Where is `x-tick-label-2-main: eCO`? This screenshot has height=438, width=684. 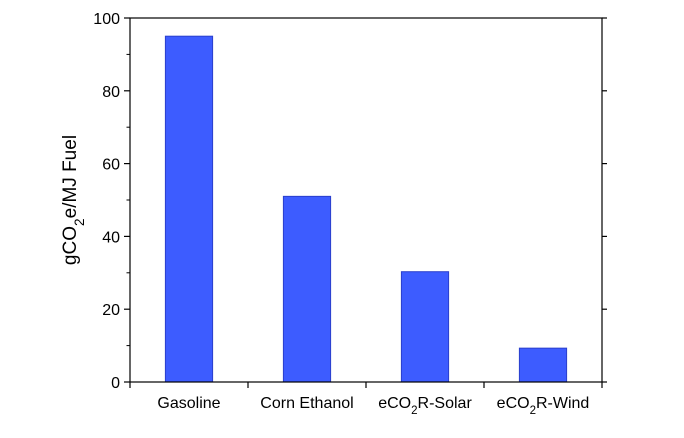
x-tick-label-2-main: eCO is located at coordinates (394, 403).